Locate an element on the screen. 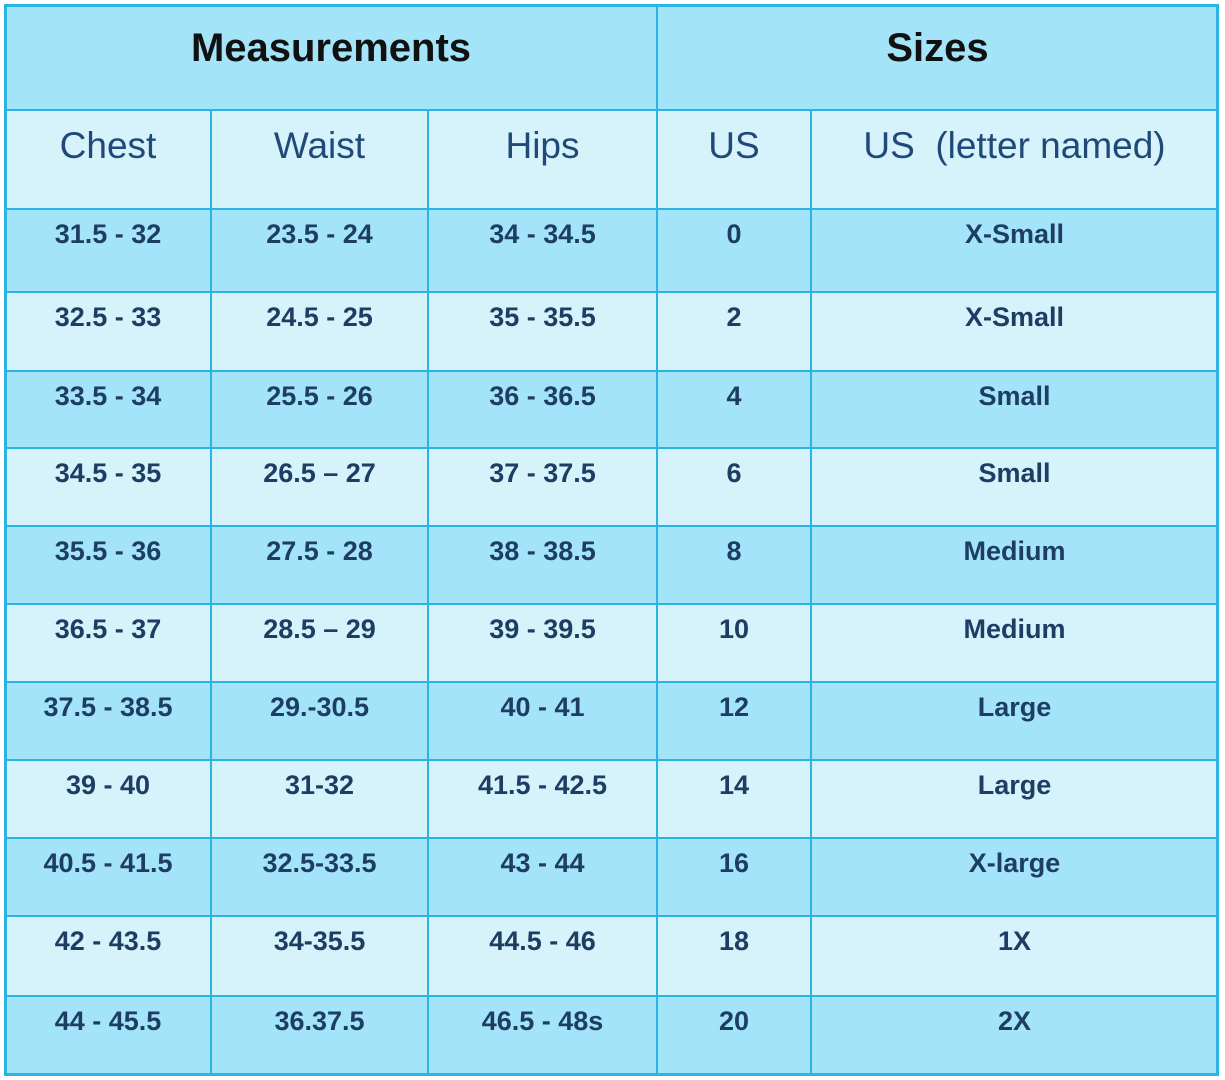 This screenshot has width=1225, height=1080. table-cell: 14 is located at coordinates (734, 799).